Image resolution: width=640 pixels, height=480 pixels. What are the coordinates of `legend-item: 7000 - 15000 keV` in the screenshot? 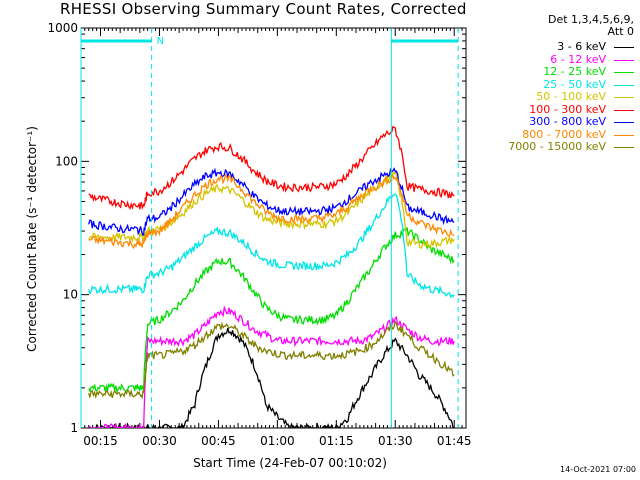 It's located at (544, 147).